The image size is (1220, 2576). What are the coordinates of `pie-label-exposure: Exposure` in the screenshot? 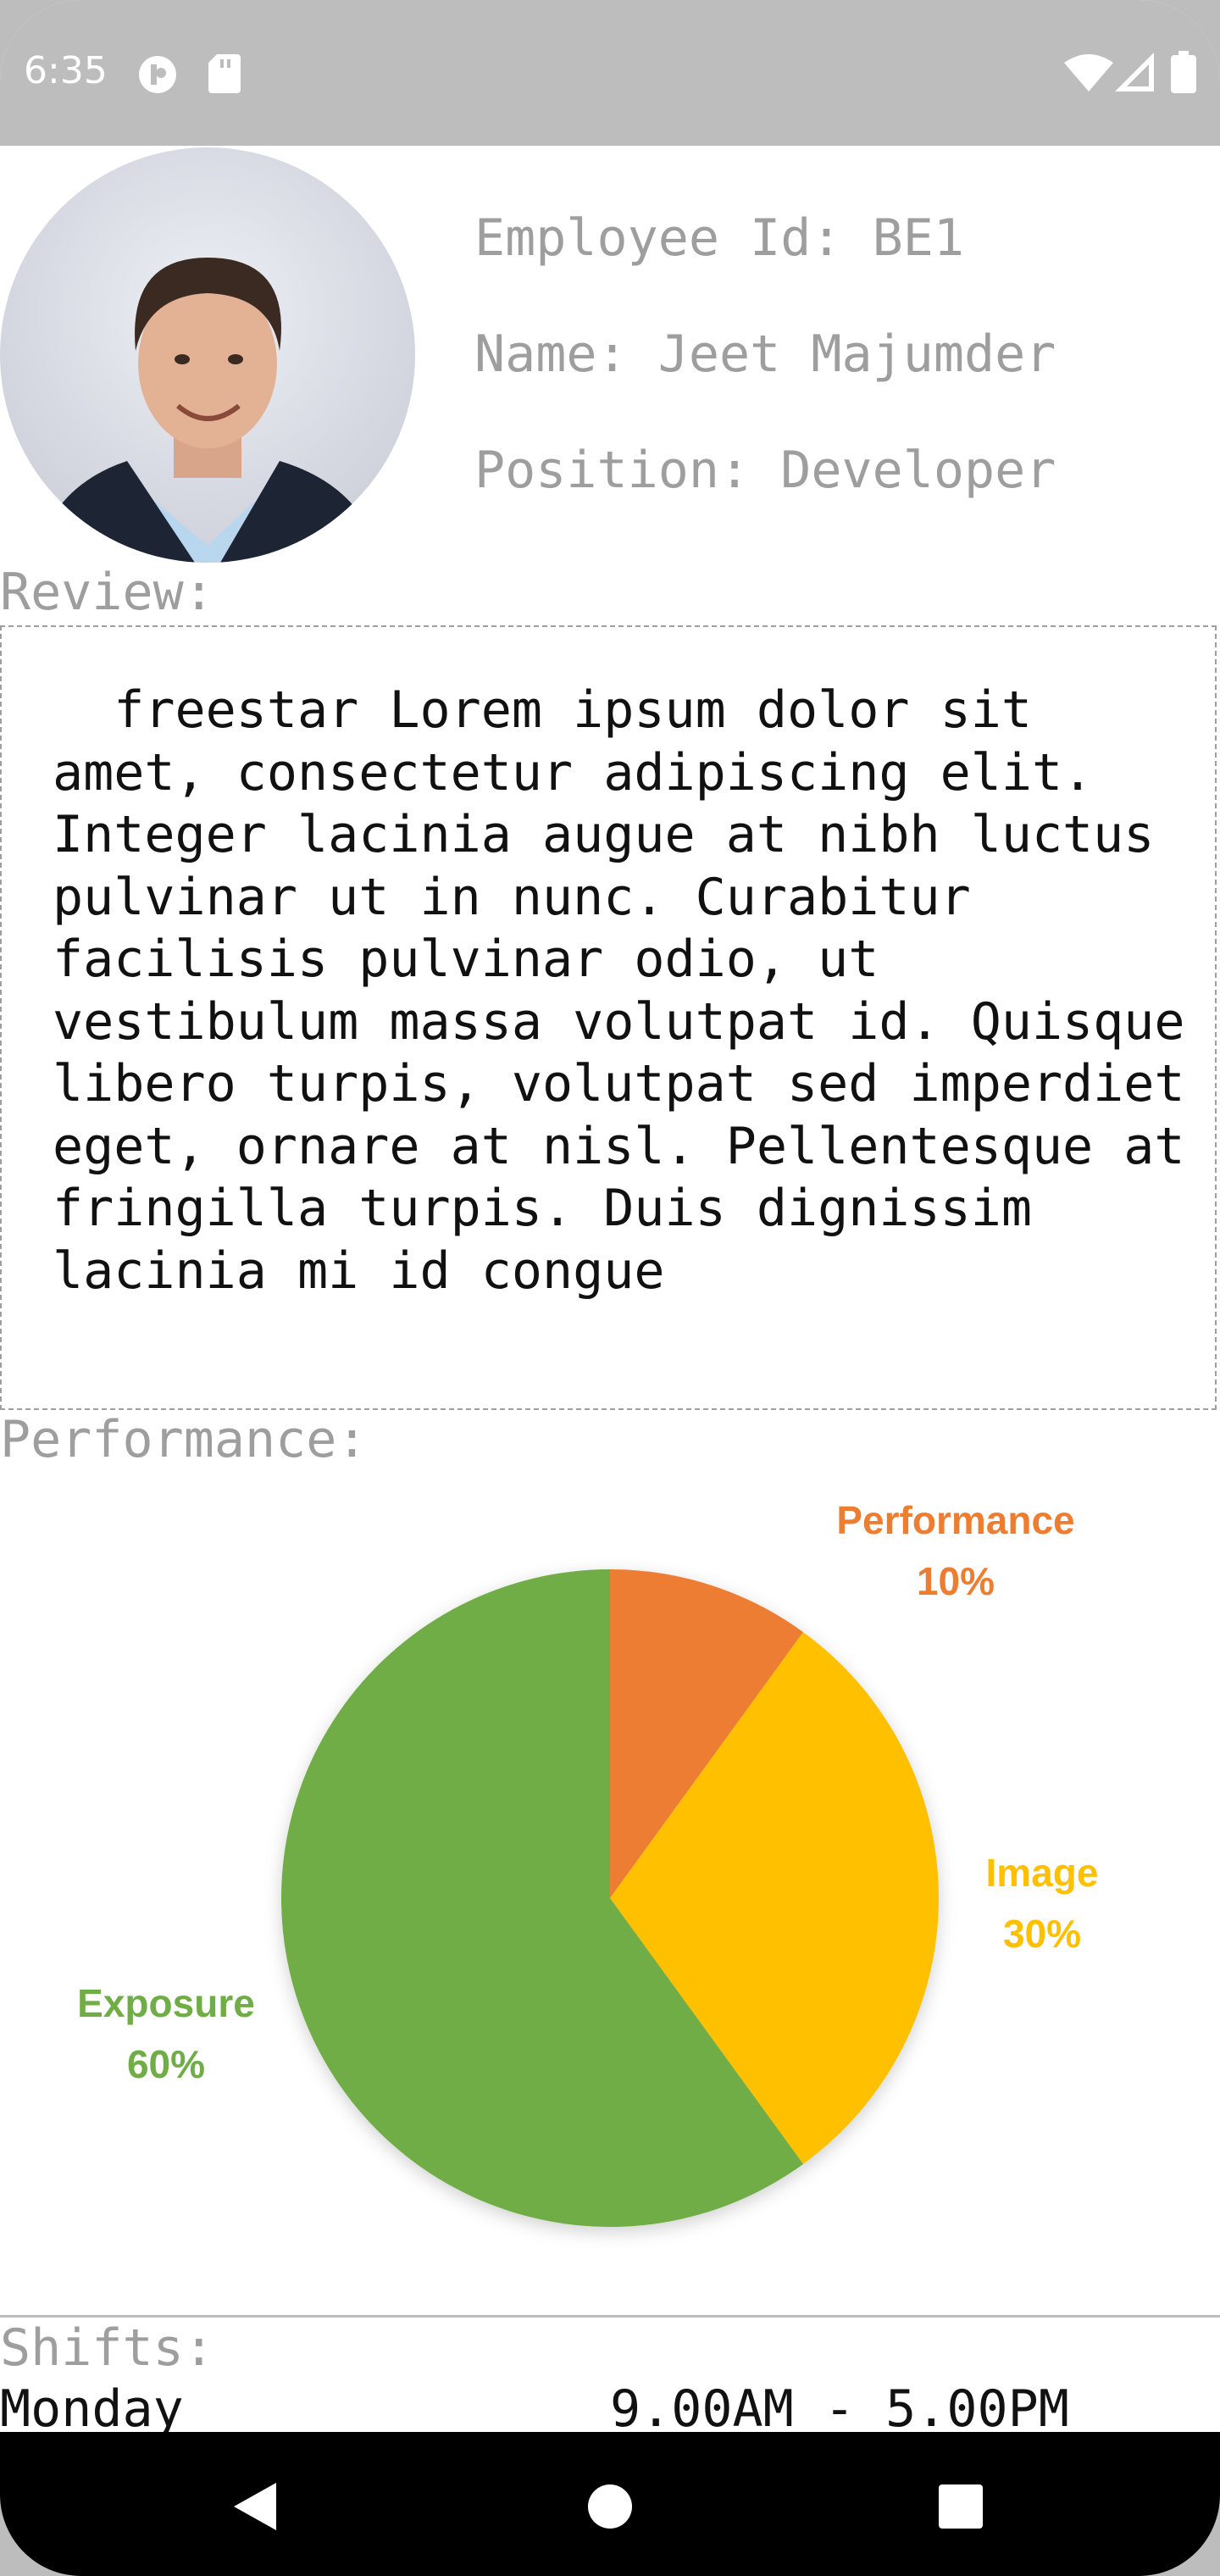 It's located at (166, 2003).